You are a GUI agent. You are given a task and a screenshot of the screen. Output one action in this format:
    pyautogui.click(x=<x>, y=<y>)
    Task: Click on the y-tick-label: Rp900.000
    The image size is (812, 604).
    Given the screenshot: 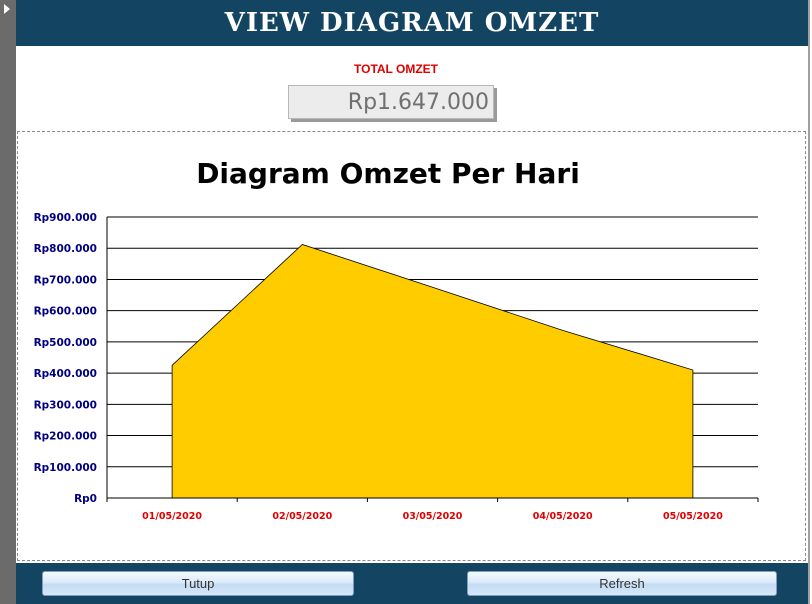 What is the action you would take?
    pyautogui.click(x=65, y=218)
    